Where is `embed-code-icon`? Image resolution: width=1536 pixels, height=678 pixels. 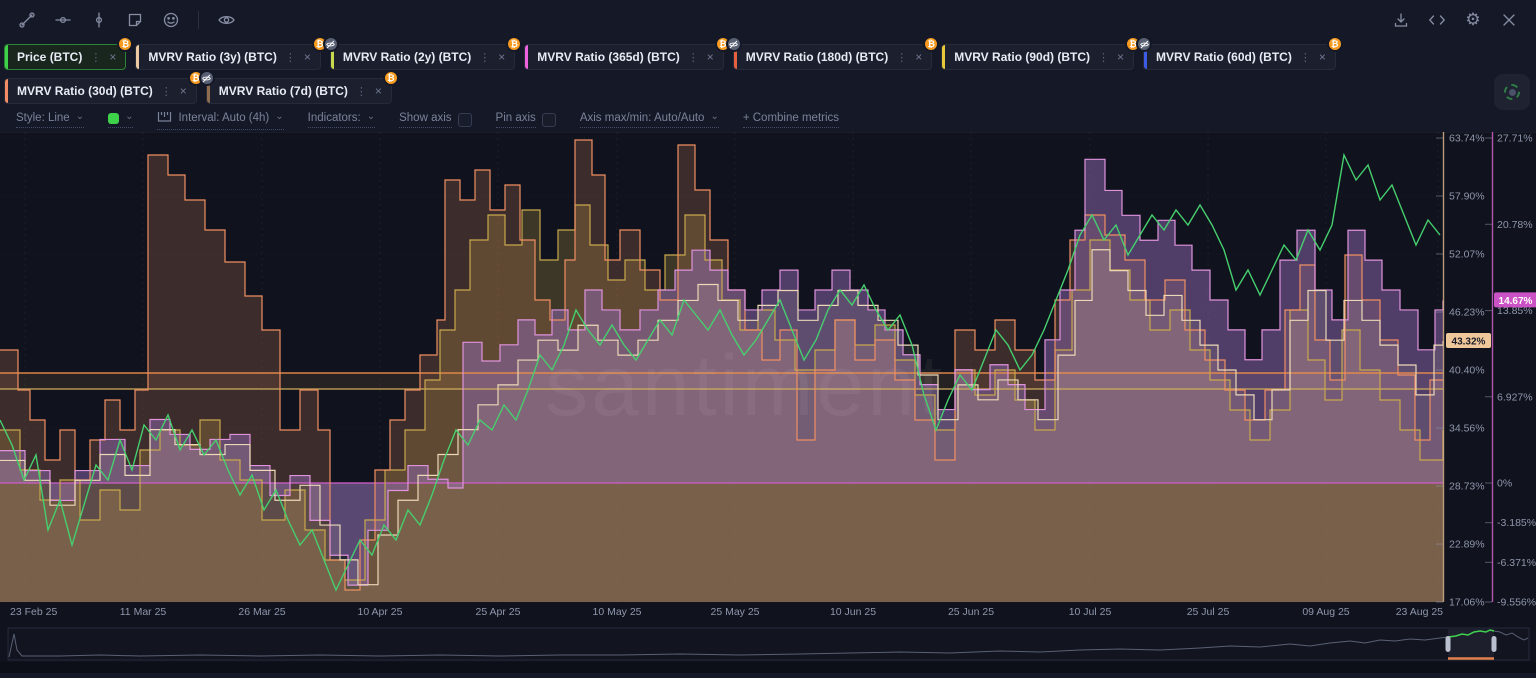
embed-code-icon is located at coordinates (1437, 20).